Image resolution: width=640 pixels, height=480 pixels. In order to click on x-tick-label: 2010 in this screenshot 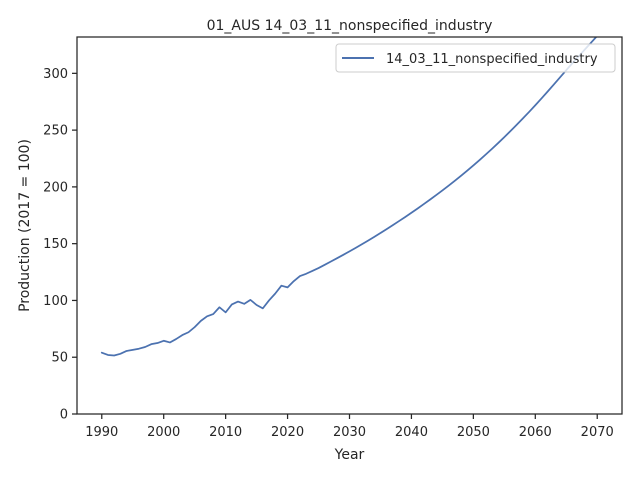, I will do `click(225, 432)`.